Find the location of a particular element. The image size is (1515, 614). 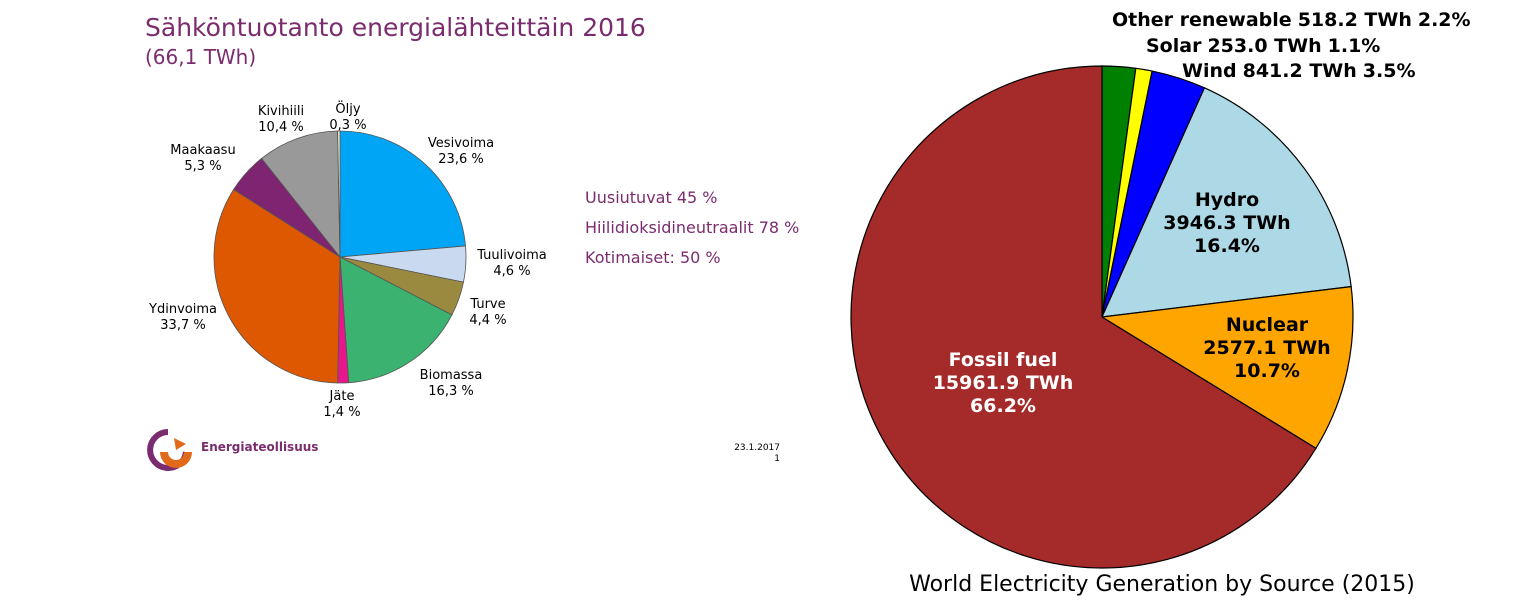

finland-label-value-ydinvoima: 33,7 % is located at coordinates (182, 325).